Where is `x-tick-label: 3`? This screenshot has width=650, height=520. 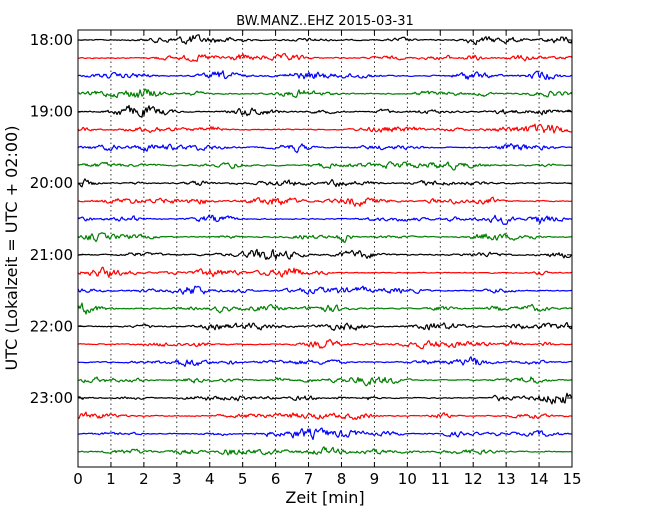
x-tick-label: 3 is located at coordinates (177, 479).